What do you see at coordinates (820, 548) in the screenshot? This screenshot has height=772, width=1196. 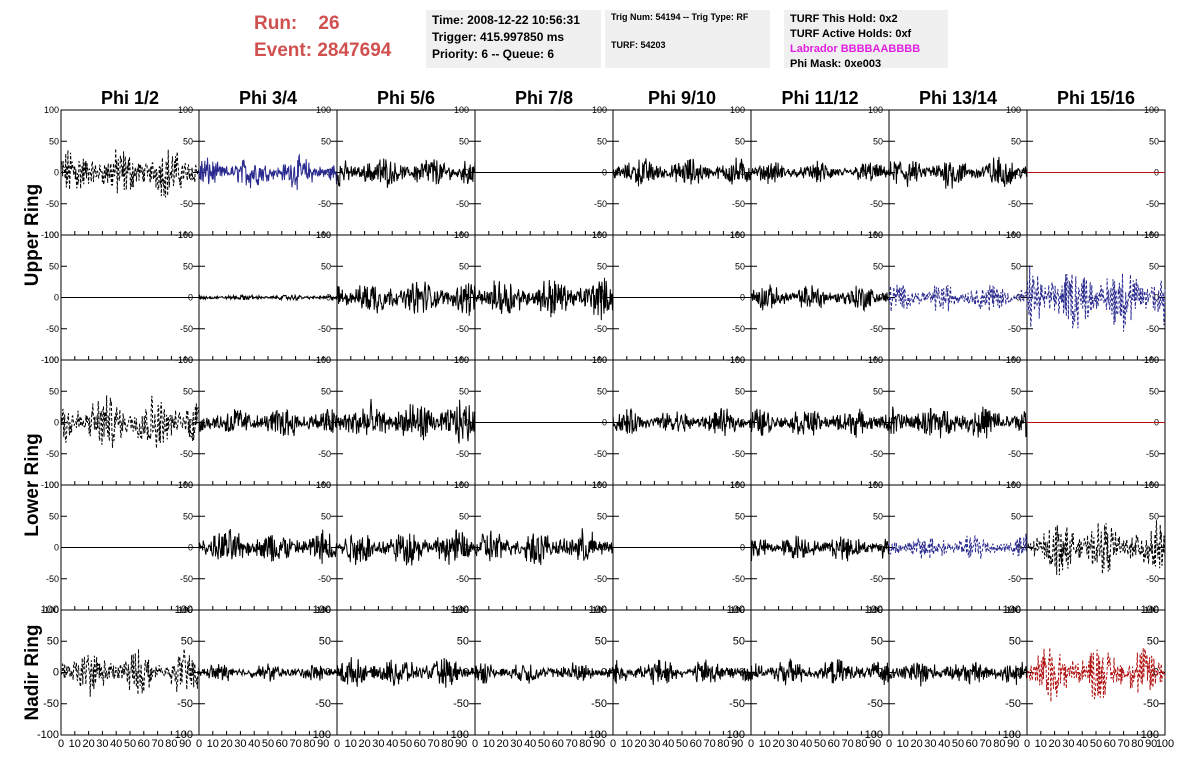 I see `waveform-r4-c6` at bounding box center [820, 548].